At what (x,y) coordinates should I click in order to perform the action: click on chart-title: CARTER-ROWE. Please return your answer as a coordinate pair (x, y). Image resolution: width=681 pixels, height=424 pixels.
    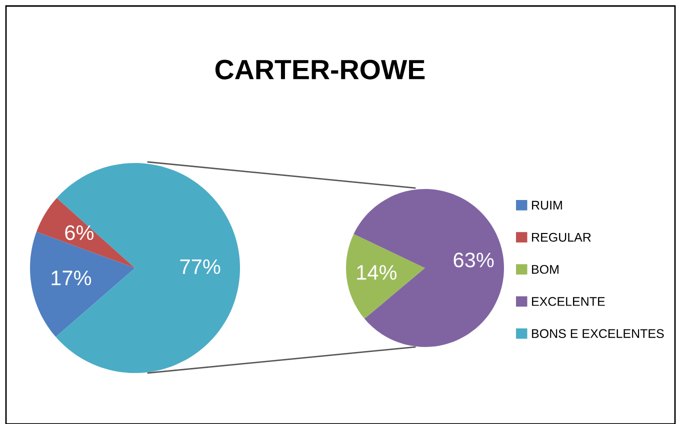
    Looking at the image, I should click on (320, 70).